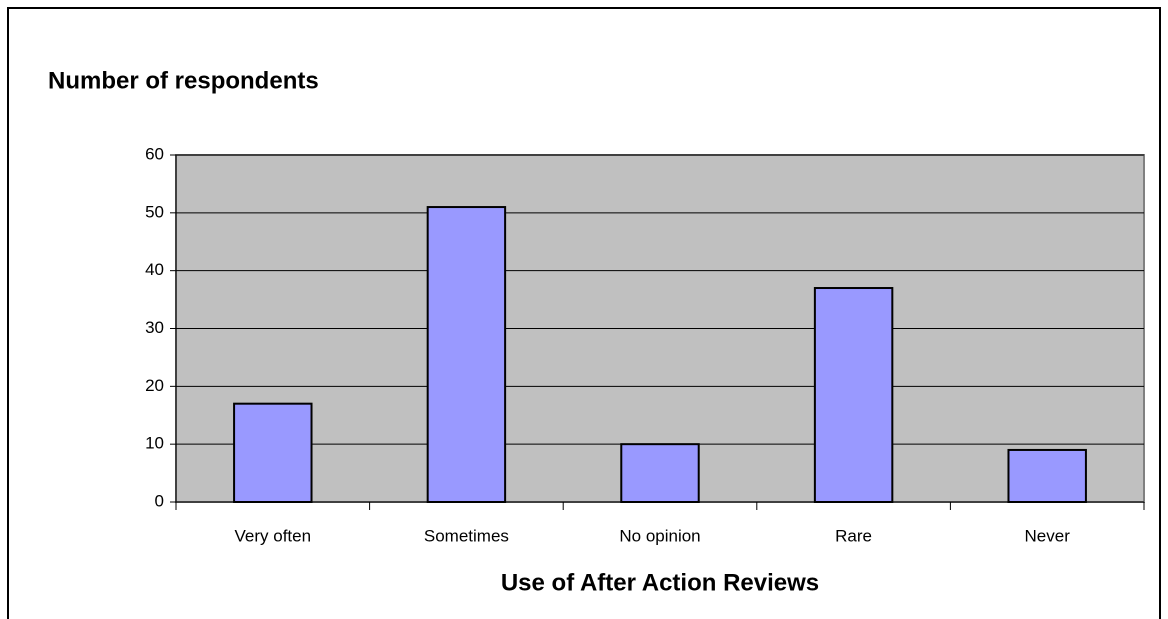 This screenshot has height=619, width=1168. Describe the element at coordinates (273, 535) in the screenshot. I see `x-tick-label: Very often` at that location.